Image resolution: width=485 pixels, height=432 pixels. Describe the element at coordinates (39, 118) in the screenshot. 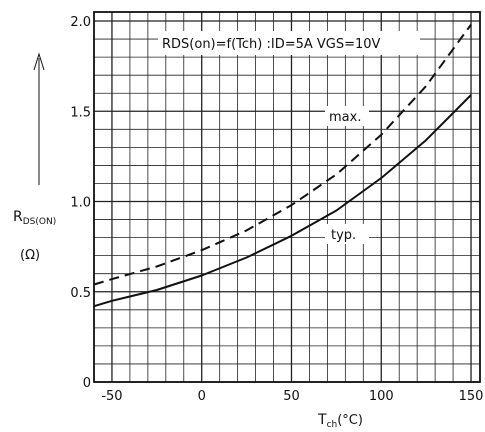

I see `y-axis-arrow` at that location.